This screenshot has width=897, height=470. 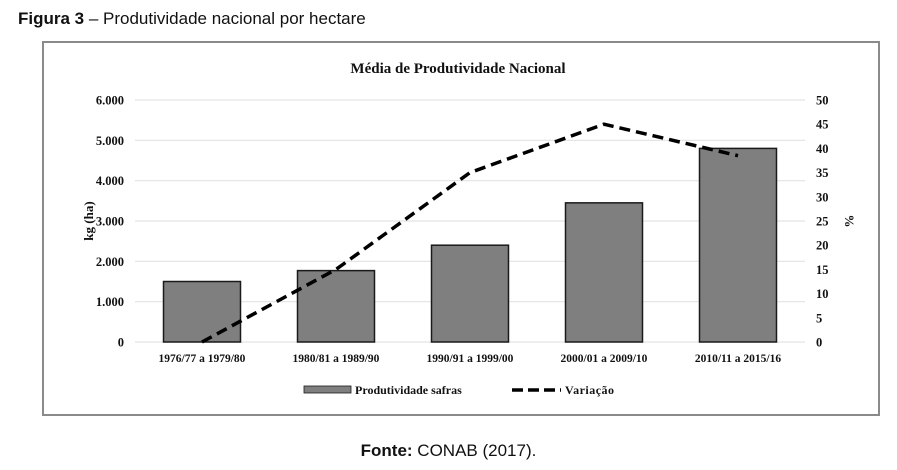 I want to click on y-axis-right-label: %, so click(x=849, y=221).